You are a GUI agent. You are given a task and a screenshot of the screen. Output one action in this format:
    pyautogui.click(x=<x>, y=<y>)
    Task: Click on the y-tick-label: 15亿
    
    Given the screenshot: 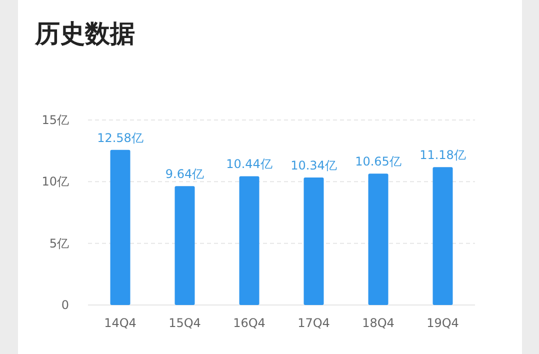 What is the action you would take?
    pyautogui.click(x=55, y=120)
    